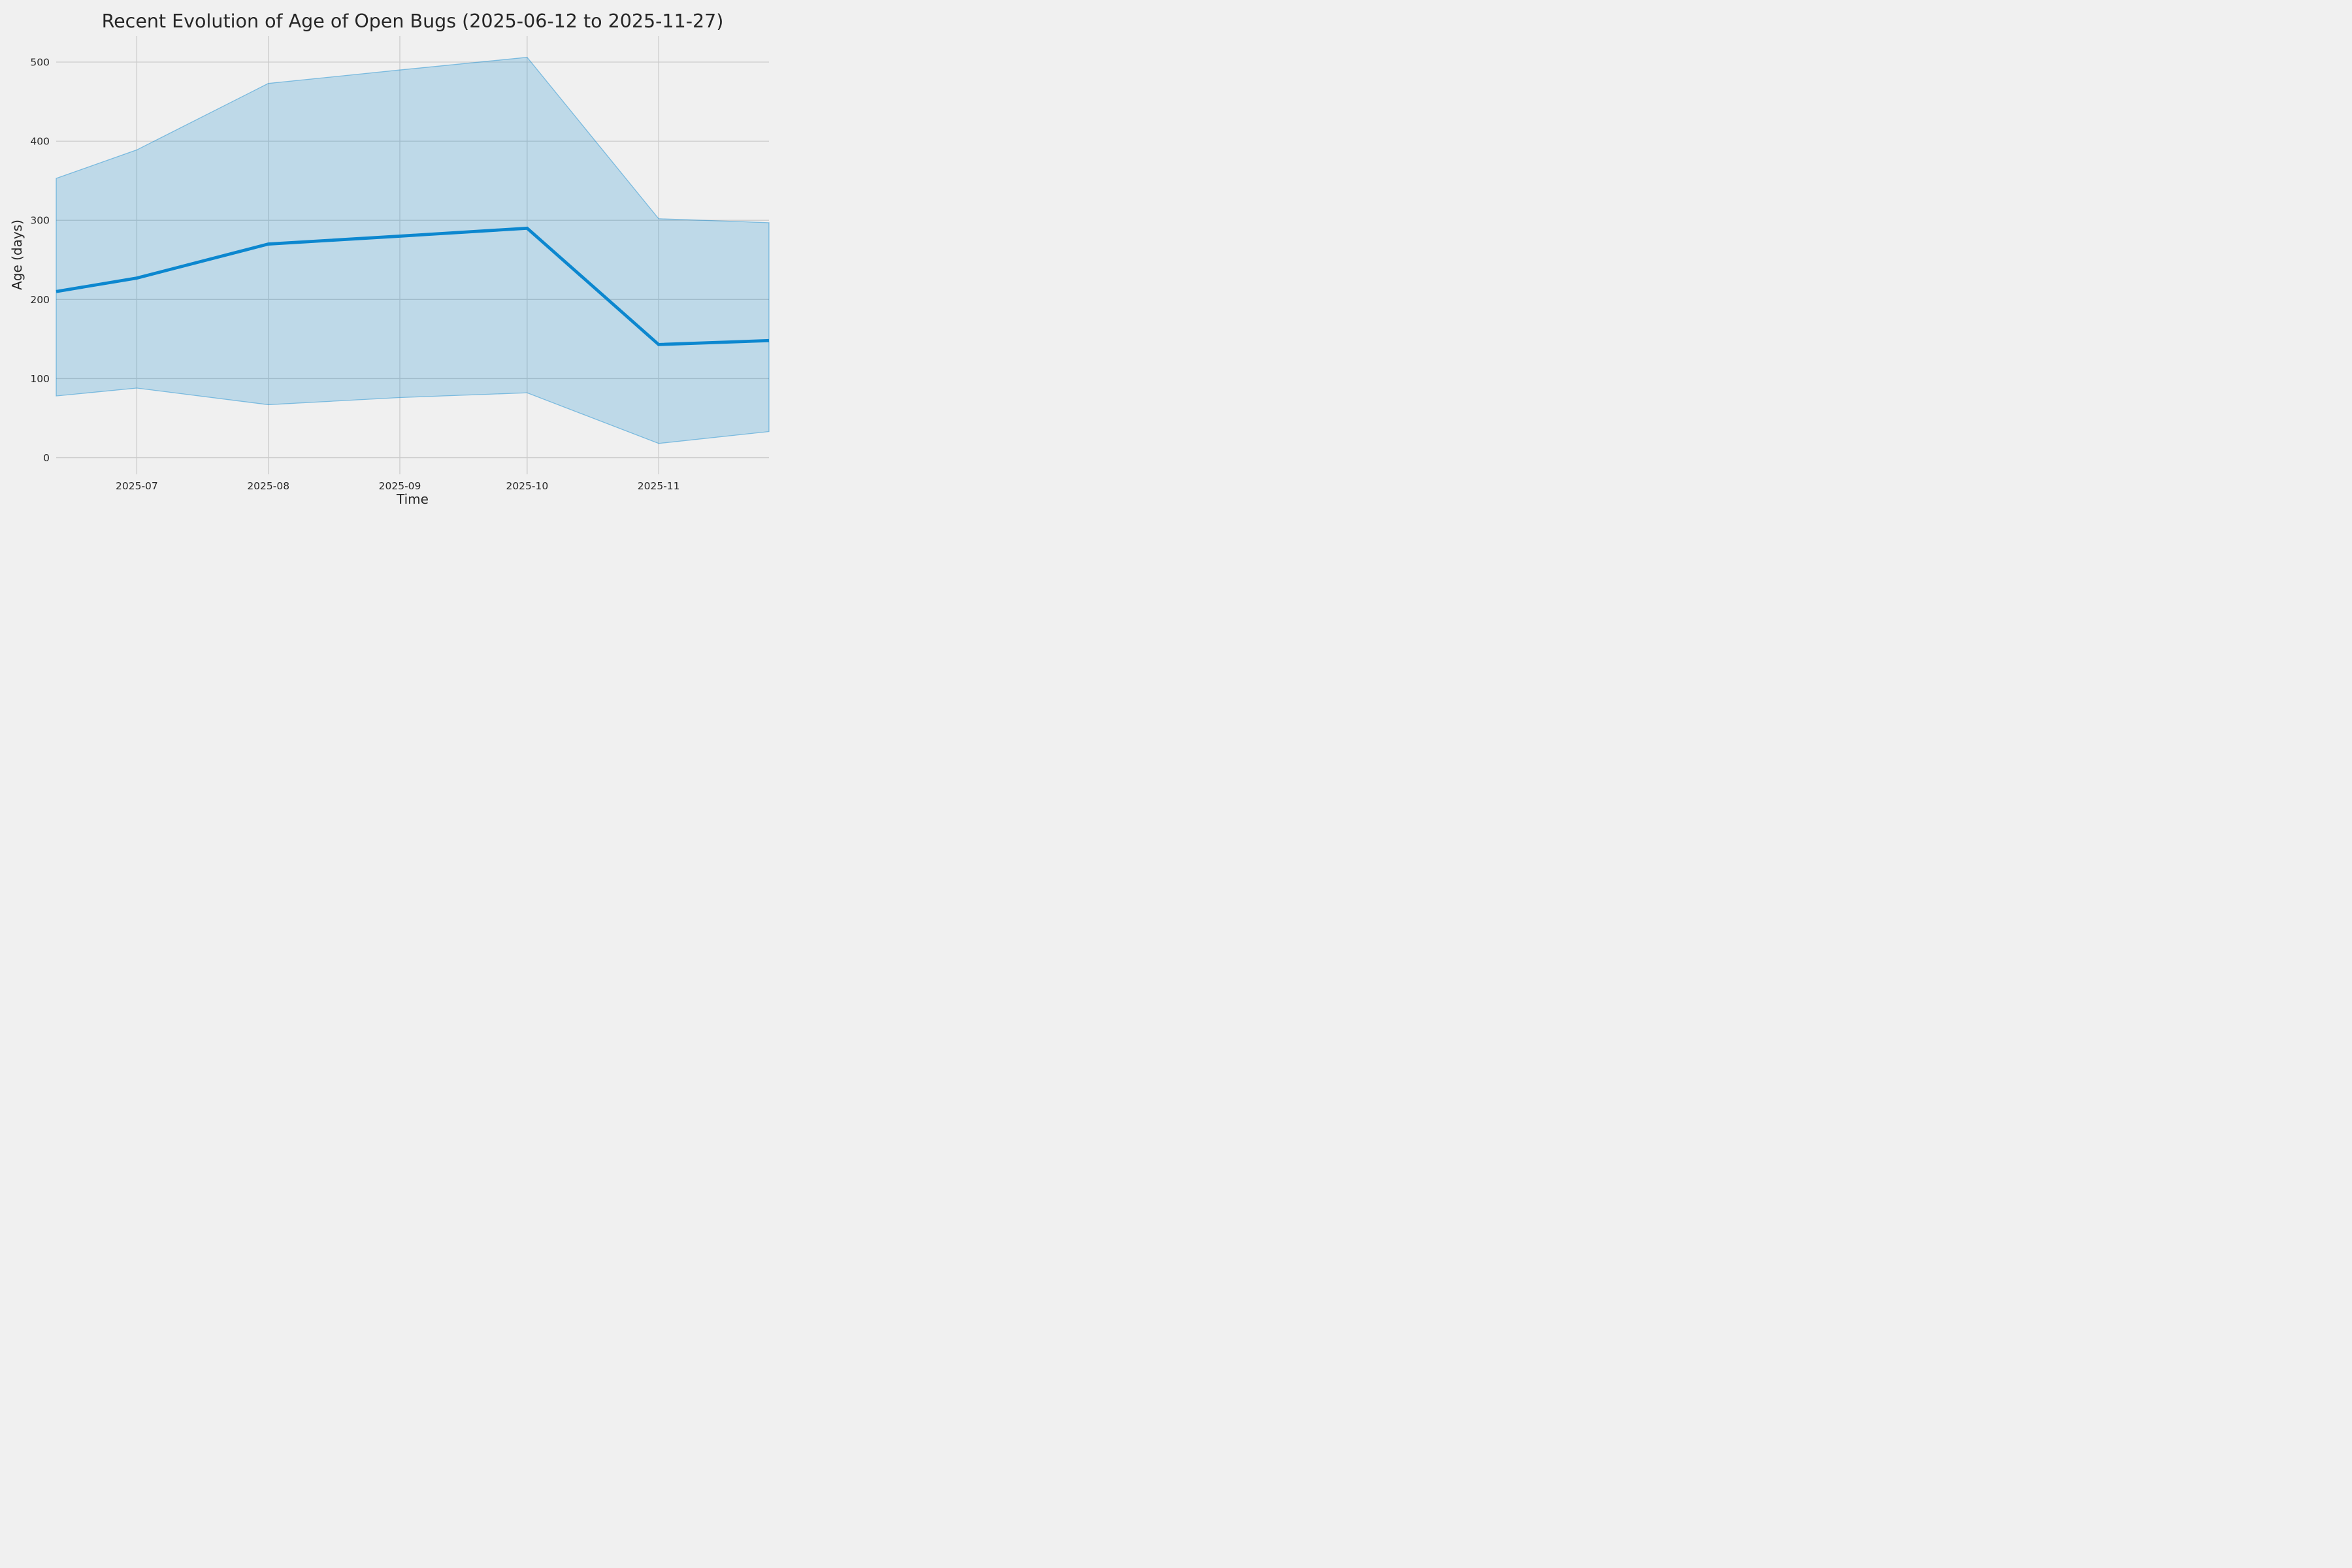  Describe the element at coordinates (40, 221) in the screenshot. I see `y-tick-label: 300` at that location.